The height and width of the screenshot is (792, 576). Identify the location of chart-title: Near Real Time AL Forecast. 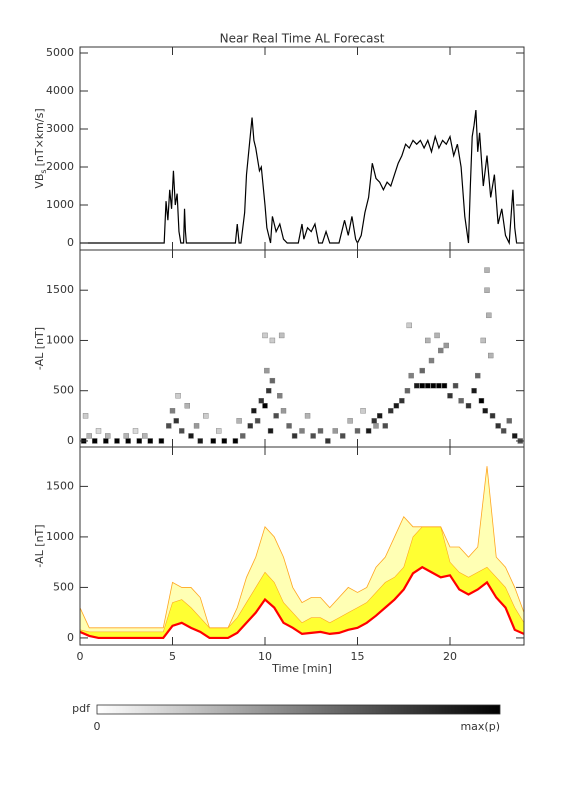
(302, 39).